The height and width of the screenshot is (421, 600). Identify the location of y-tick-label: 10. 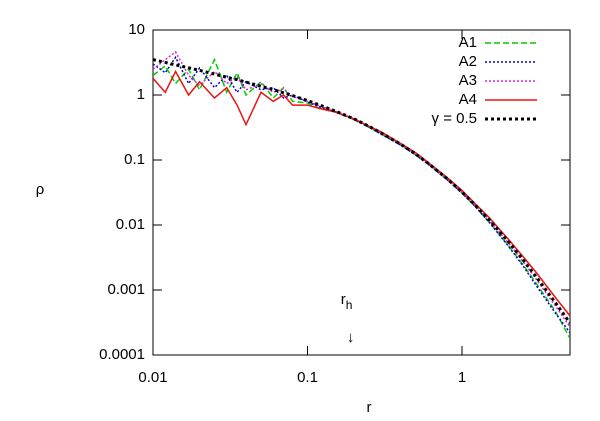
(136, 29).